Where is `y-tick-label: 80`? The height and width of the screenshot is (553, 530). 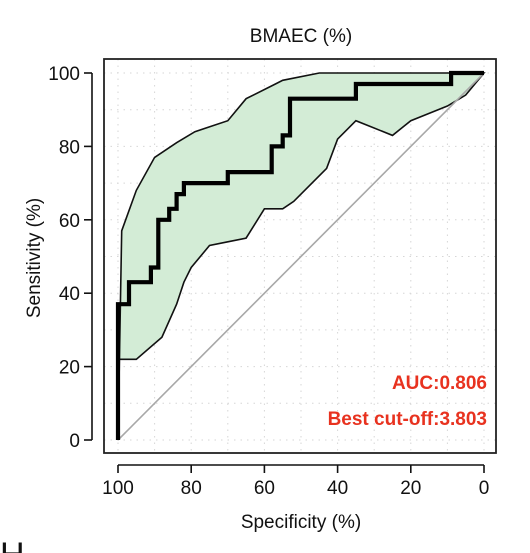 y-tick-label: 80 is located at coordinates (69, 147).